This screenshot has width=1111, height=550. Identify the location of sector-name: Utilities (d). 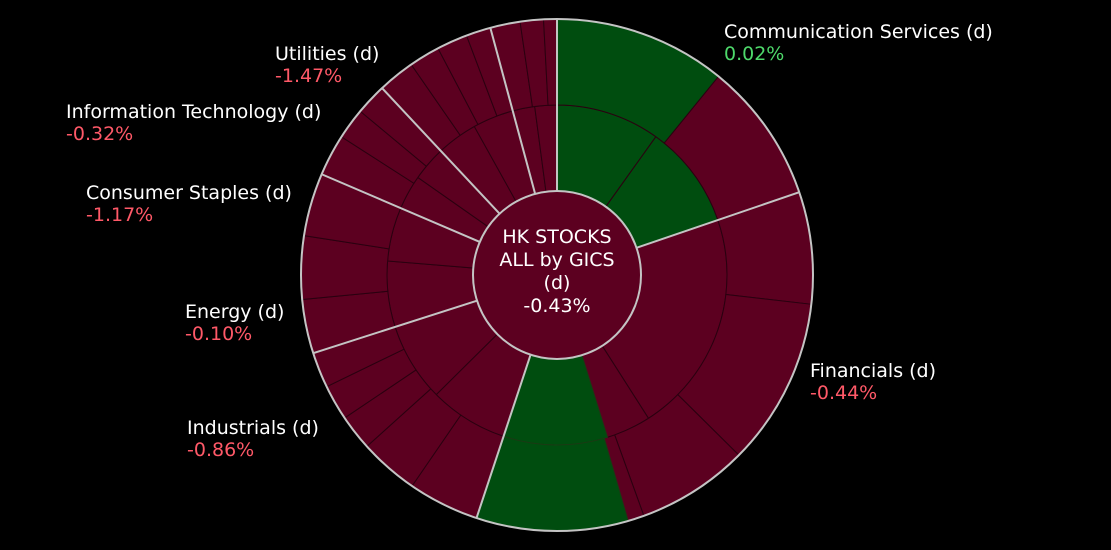
(327, 54).